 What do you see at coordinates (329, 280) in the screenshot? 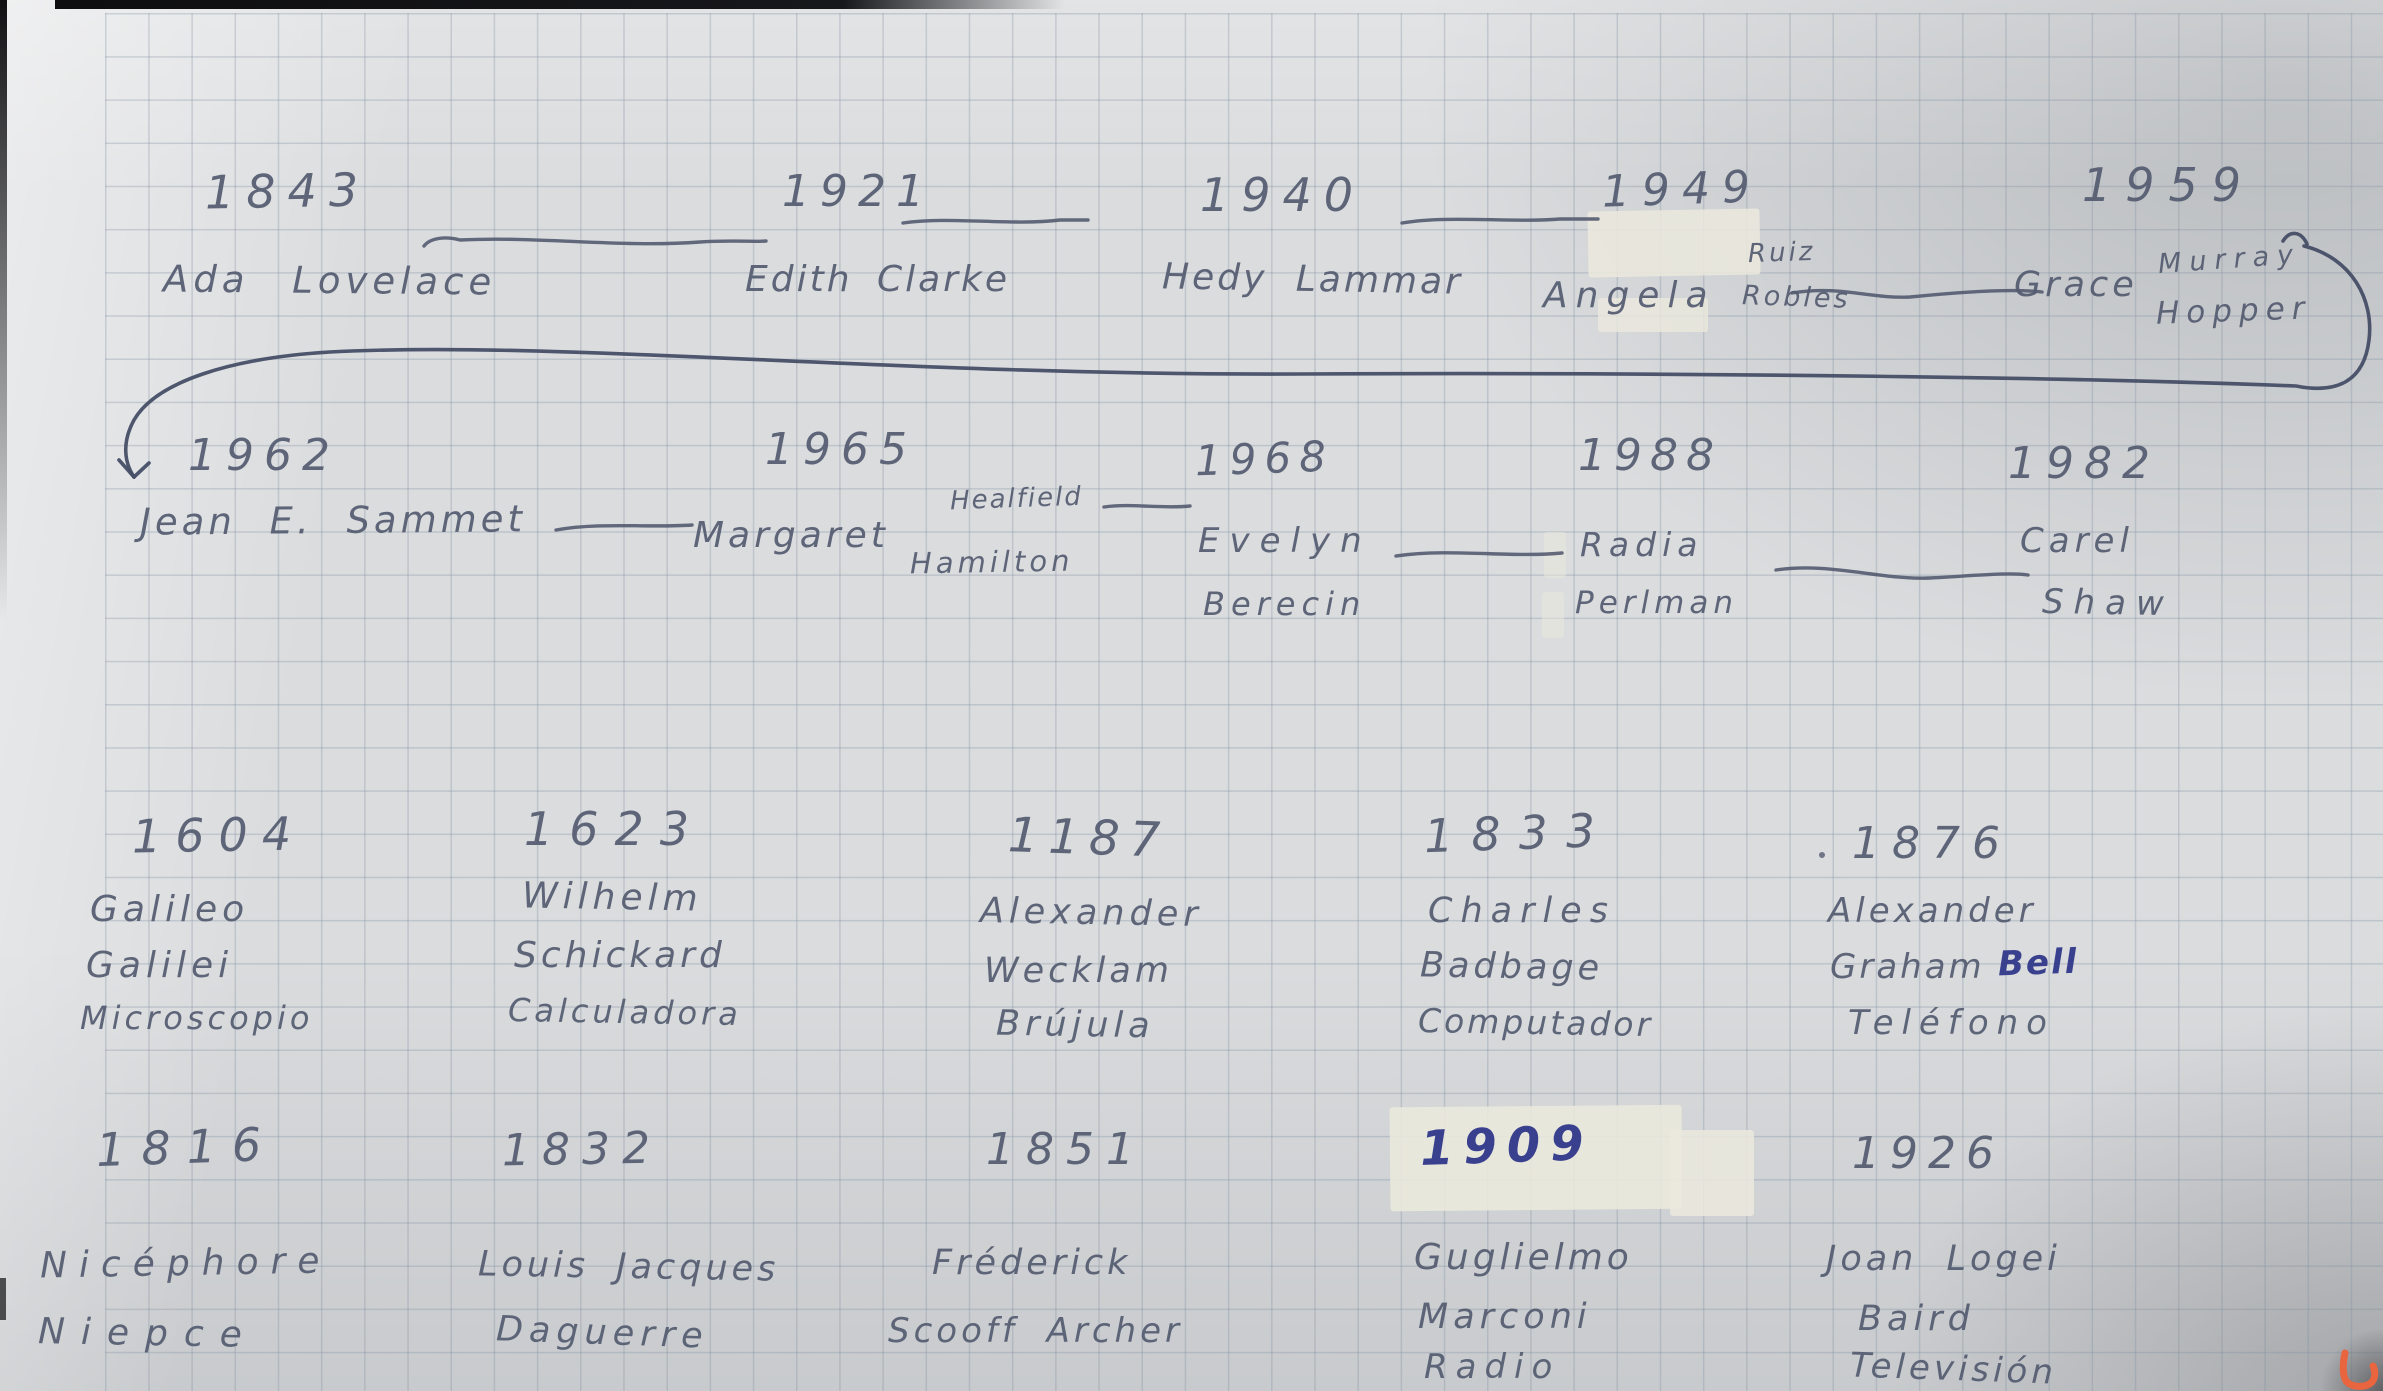
I see `name-ada-lovelace: Ada Lovelace` at bounding box center [329, 280].